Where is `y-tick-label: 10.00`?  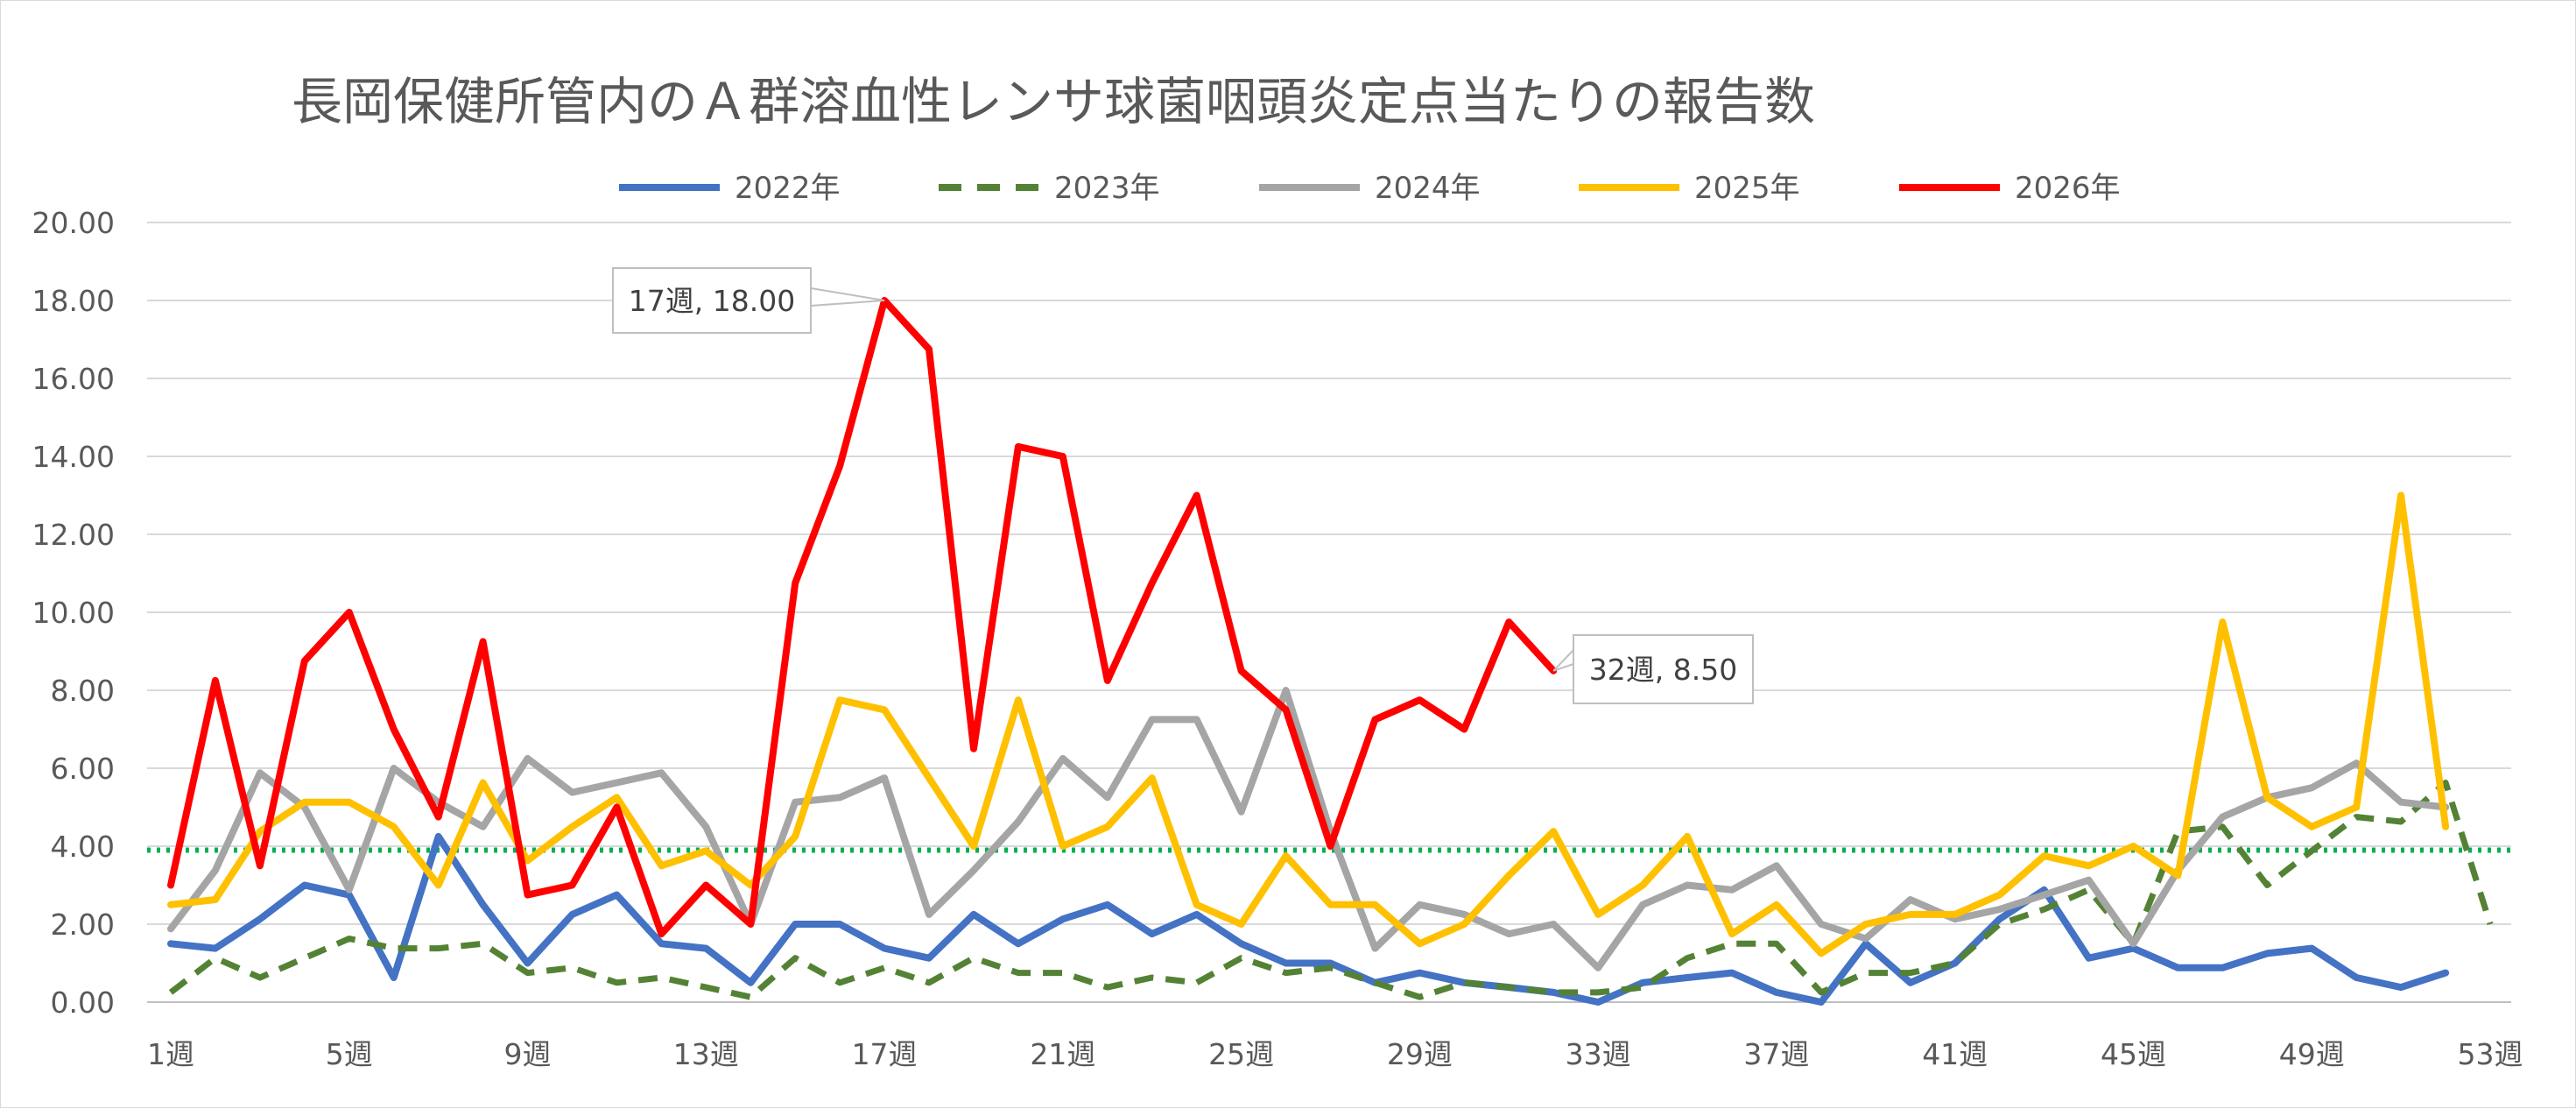
y-tick-label: 10.00 is located at coordinates (73, 613).